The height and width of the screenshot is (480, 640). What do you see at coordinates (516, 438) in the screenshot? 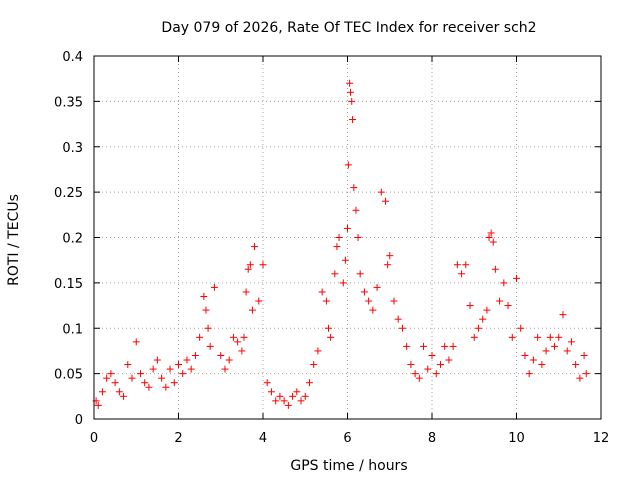
I see `x-tick-label: 10` at bounding box center [516, 438].